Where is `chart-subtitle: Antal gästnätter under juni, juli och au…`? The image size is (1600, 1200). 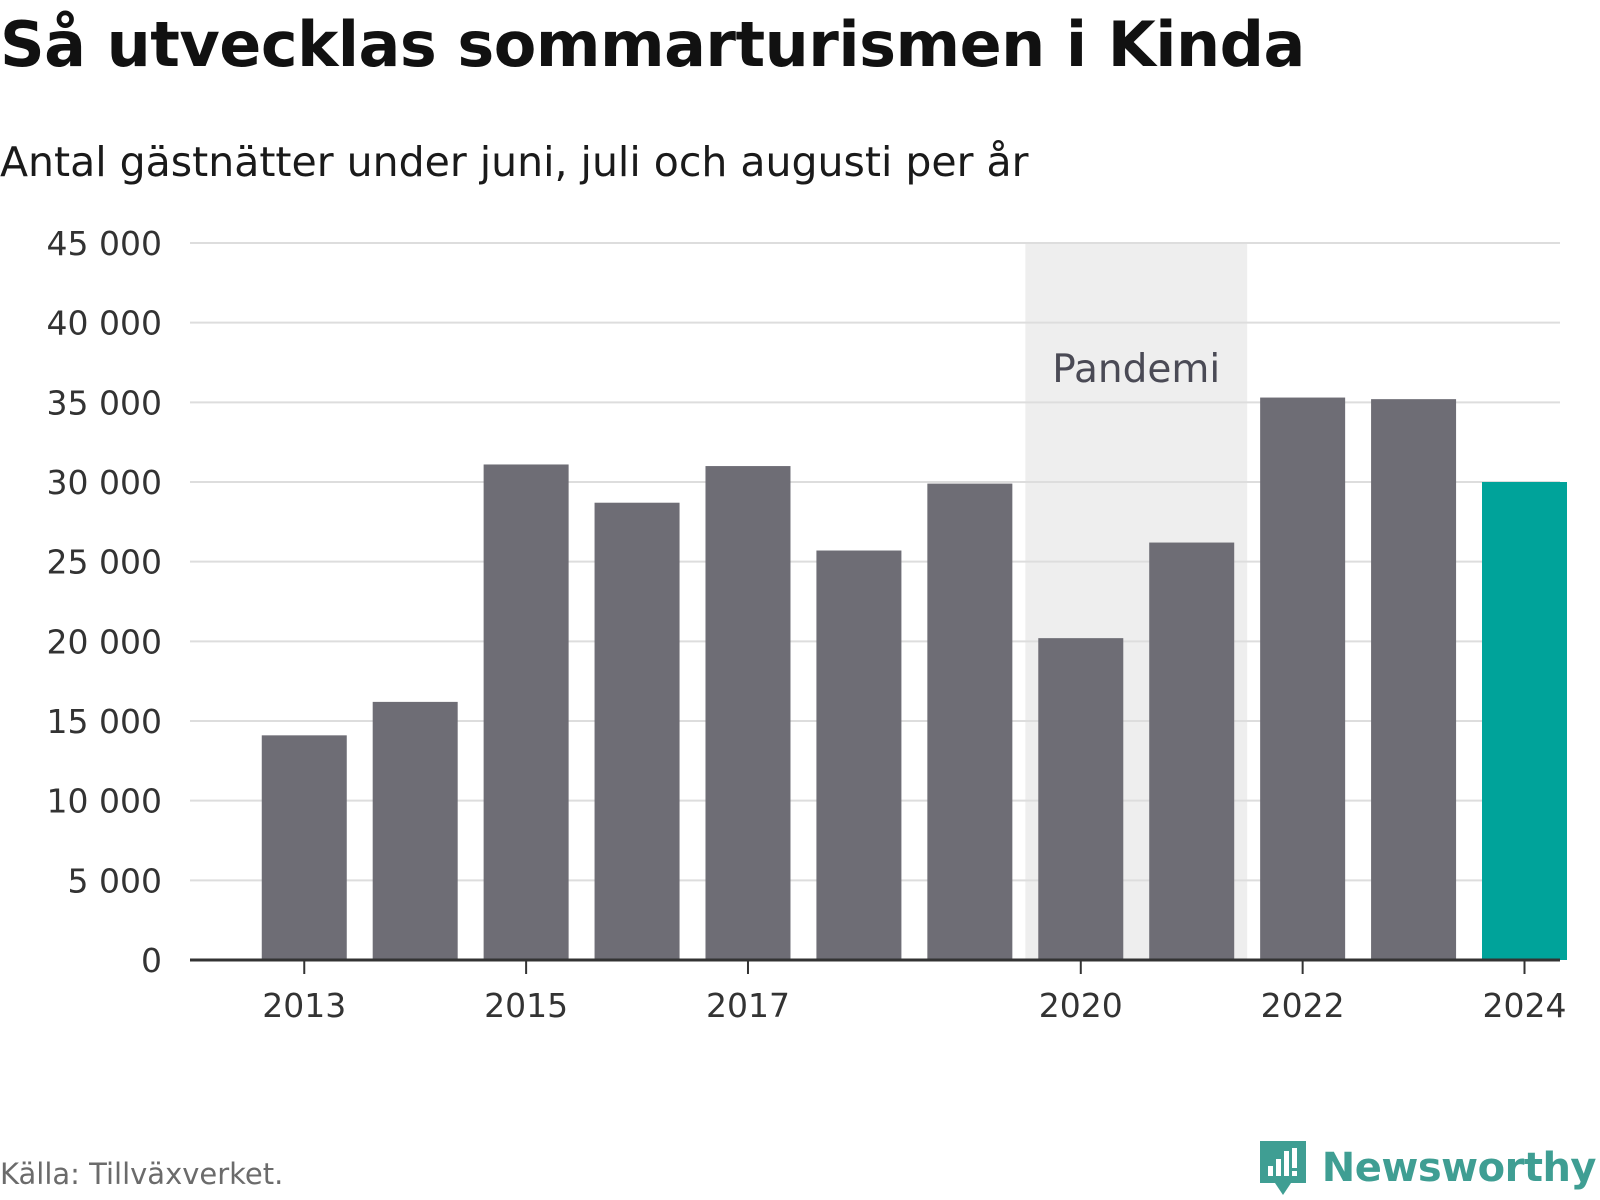
chart-subtitle: Antal gästnätter under juni, juli och au… is located at coordinates (514, 162).